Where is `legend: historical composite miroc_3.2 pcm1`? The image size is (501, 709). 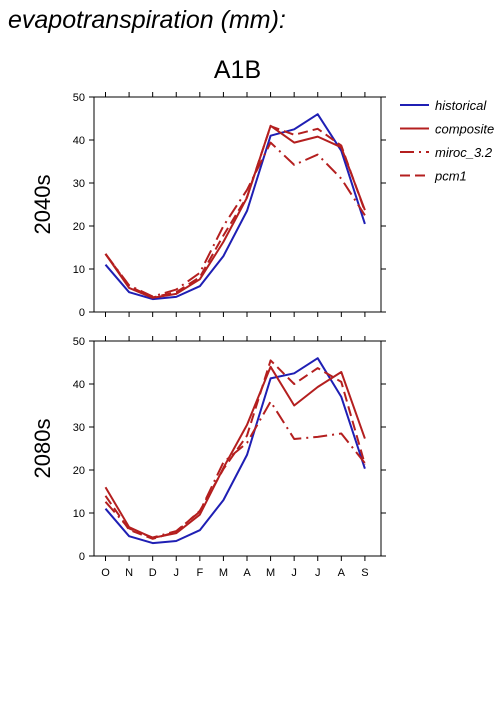
legend: historical composite miroc_3.2 pcm1 is located at coordinates (447, 141).